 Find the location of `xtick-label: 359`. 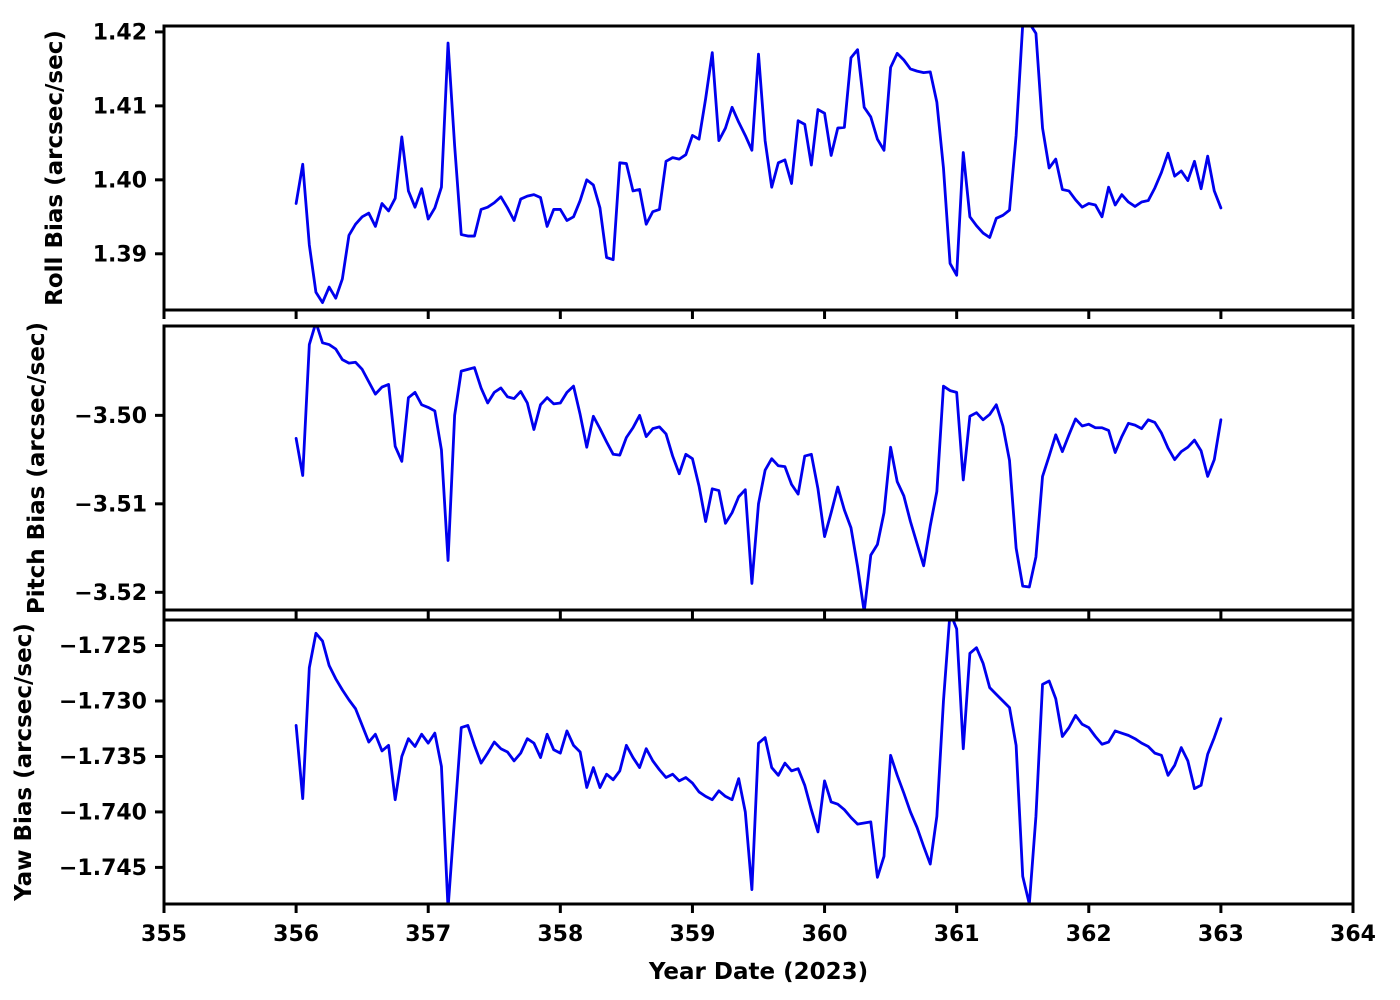

xtick-label: 359 is located at coordinates (692, 934).